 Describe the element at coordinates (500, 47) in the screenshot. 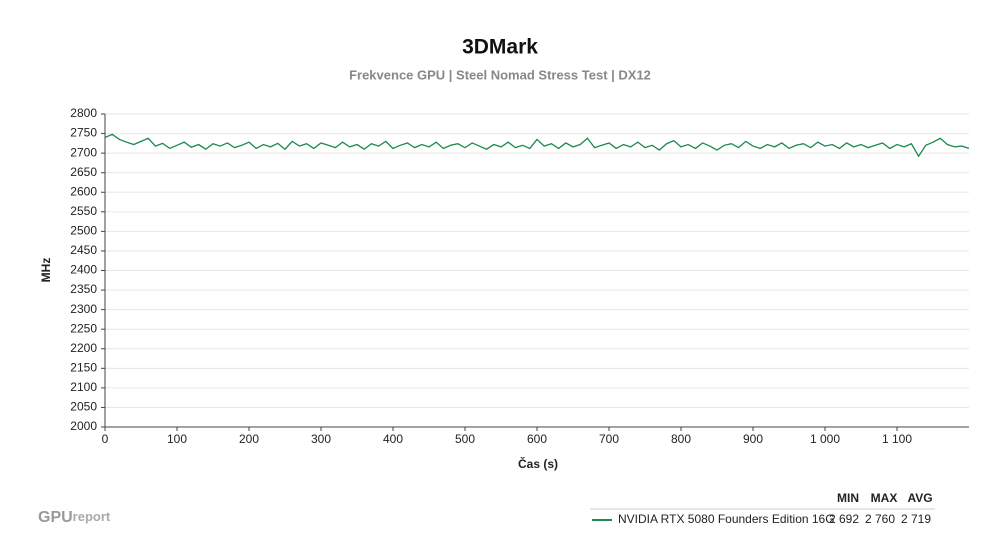

I see `chart-title: 3DMark` at that location.